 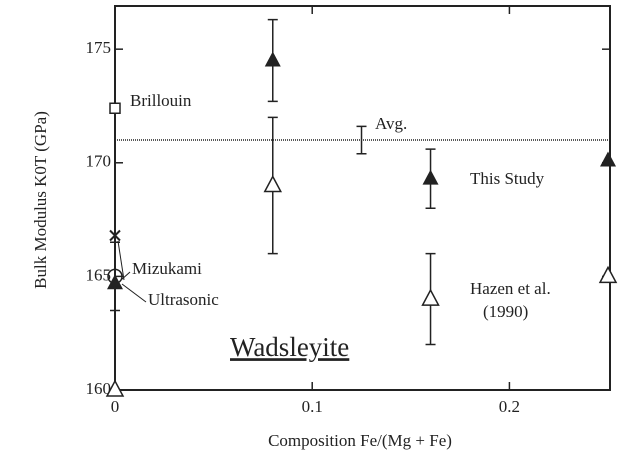 What do you see at coordinates (99, 47) in the screenshot?
I see `y-tick-label: 175` at bounding box center [99, 47].